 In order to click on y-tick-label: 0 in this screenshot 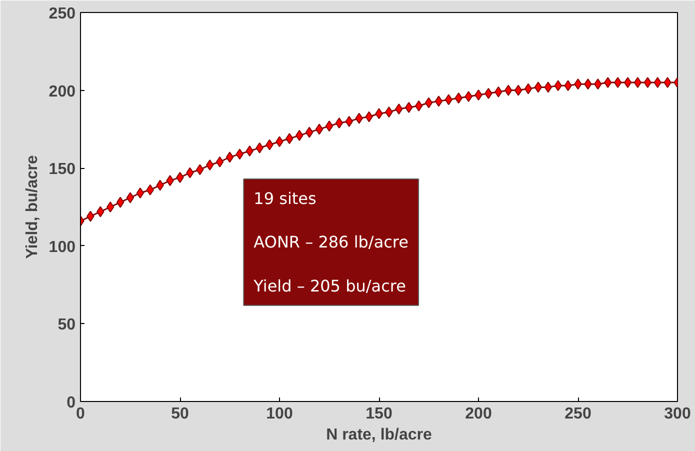, I will do `click(71, 403)`.